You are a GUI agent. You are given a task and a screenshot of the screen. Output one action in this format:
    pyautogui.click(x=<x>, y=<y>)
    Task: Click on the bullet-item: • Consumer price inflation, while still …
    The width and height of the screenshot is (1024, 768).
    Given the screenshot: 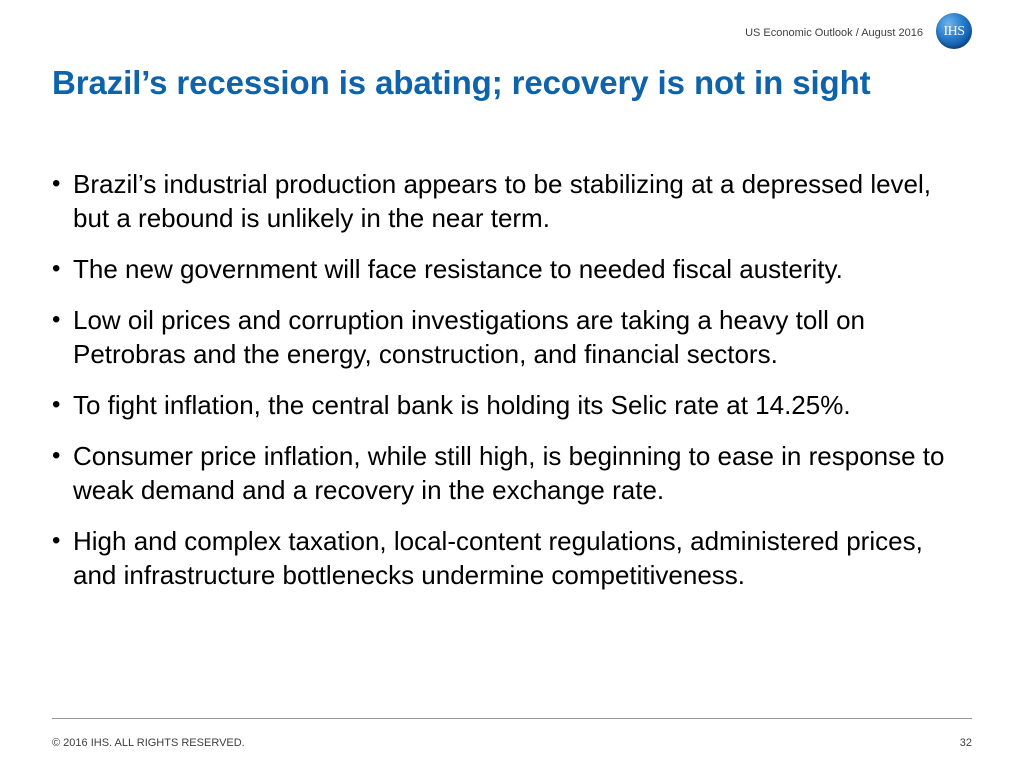 What is the action you would take?
    pyautogui.click(x=507, y=473)
    